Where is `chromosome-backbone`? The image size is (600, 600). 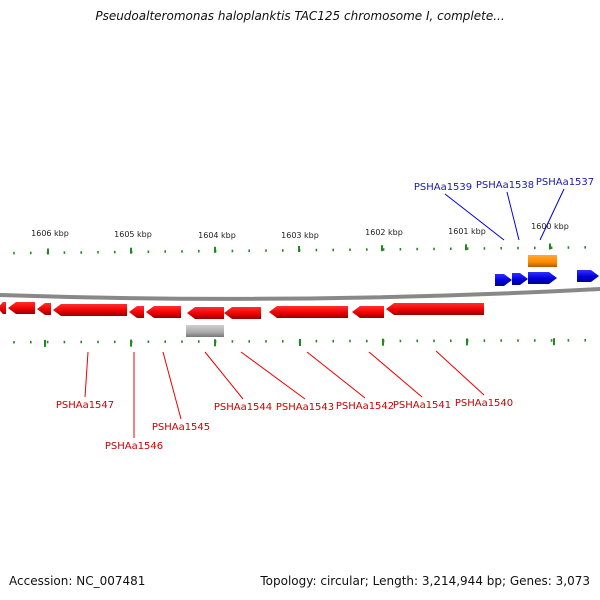
chromosome-backbone is located at coordinates (300, 294).